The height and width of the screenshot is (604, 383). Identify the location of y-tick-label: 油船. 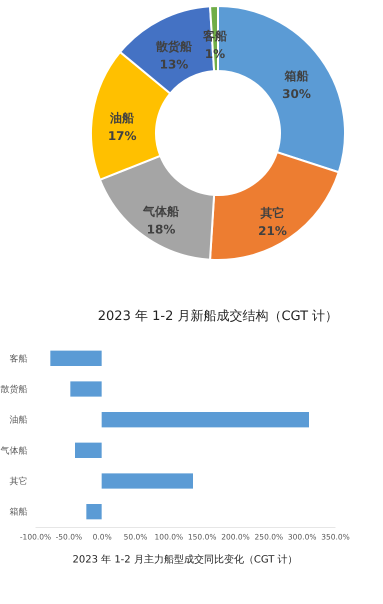
(19, 420).